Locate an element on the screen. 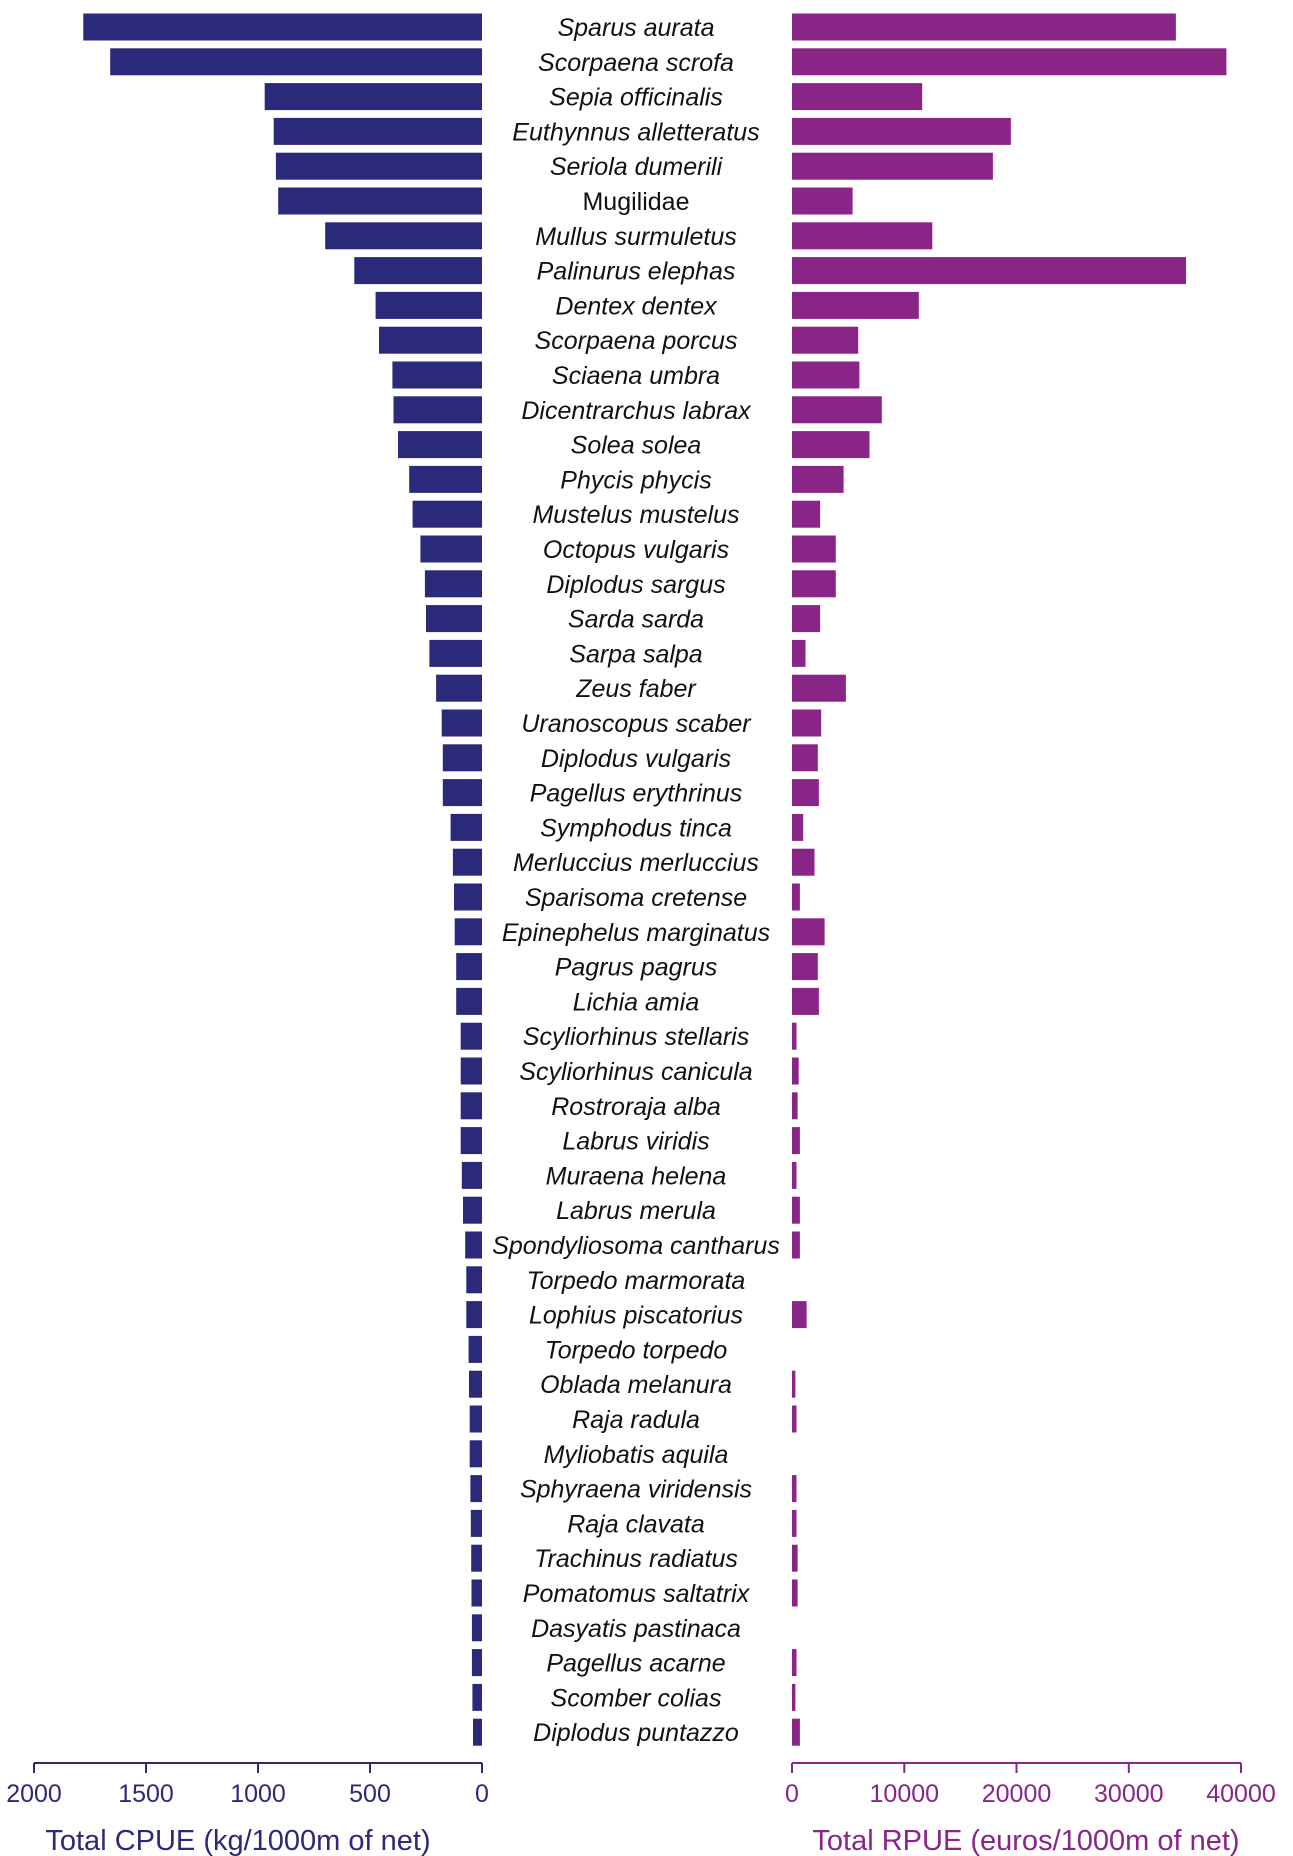  species-label: Diplodus vulgaris is located at coordinates (636, 759).